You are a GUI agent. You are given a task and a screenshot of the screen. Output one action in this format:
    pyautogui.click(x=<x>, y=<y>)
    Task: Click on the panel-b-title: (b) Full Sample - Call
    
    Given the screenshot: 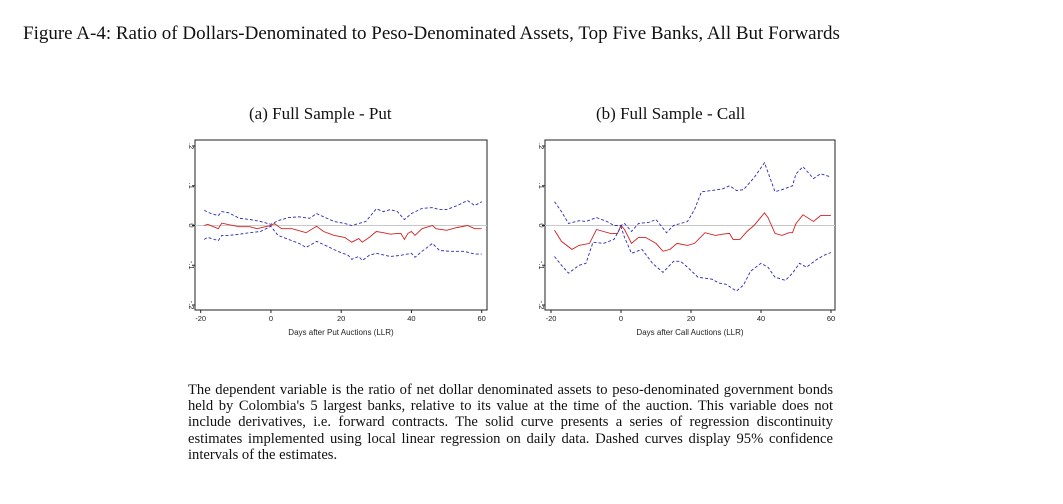 What is the action you would take?
    pyautogui.click(x=671, y=113)
    